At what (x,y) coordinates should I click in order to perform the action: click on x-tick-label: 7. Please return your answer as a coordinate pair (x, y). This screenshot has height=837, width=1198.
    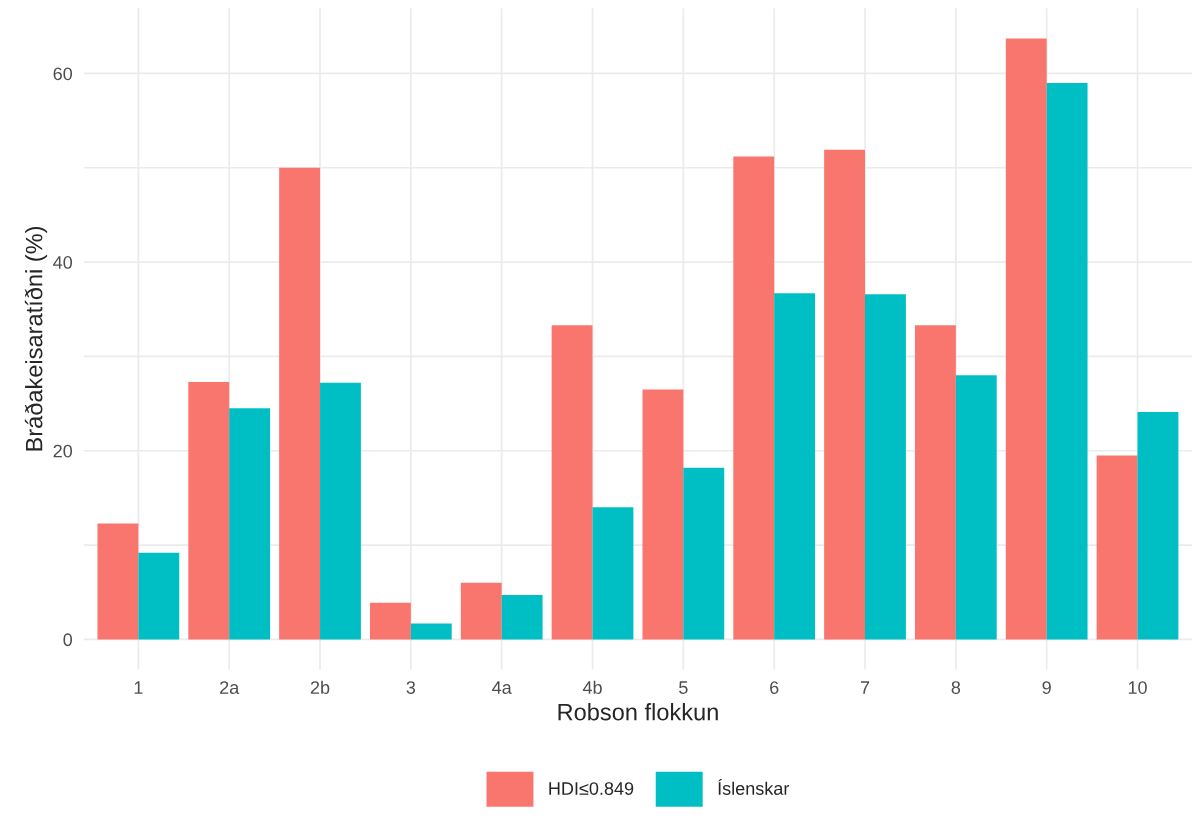
    Looking at the image, I should click on (865, 687).